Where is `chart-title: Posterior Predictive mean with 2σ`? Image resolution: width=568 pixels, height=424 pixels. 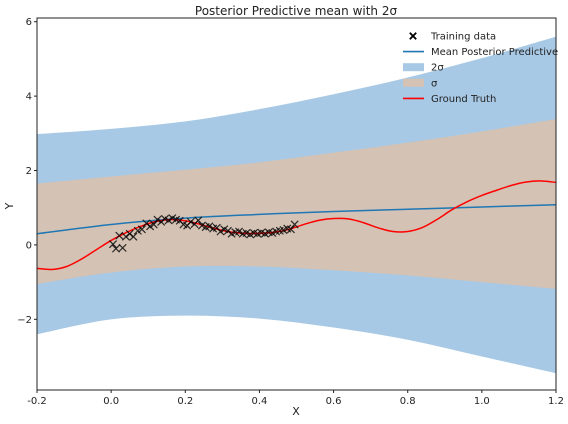
chart-title: Posterior Predictive mean with 2σ is located at coordinates (296, 11).